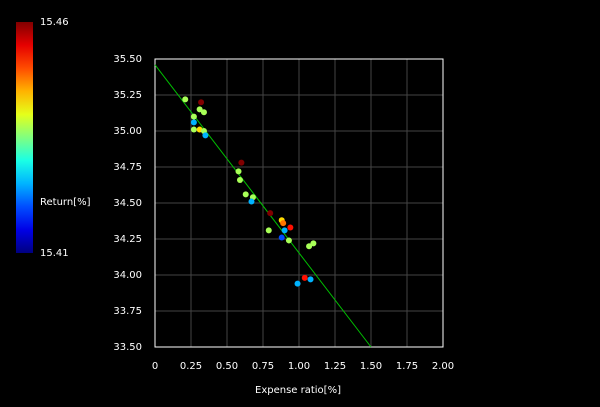 Image resolution: width=600 pixels, height=407 pixels. What do you see at coordinates (127, 239) in the screenshot?
I see `y-tick-label: 34.25` at bounding box center [127, 239].